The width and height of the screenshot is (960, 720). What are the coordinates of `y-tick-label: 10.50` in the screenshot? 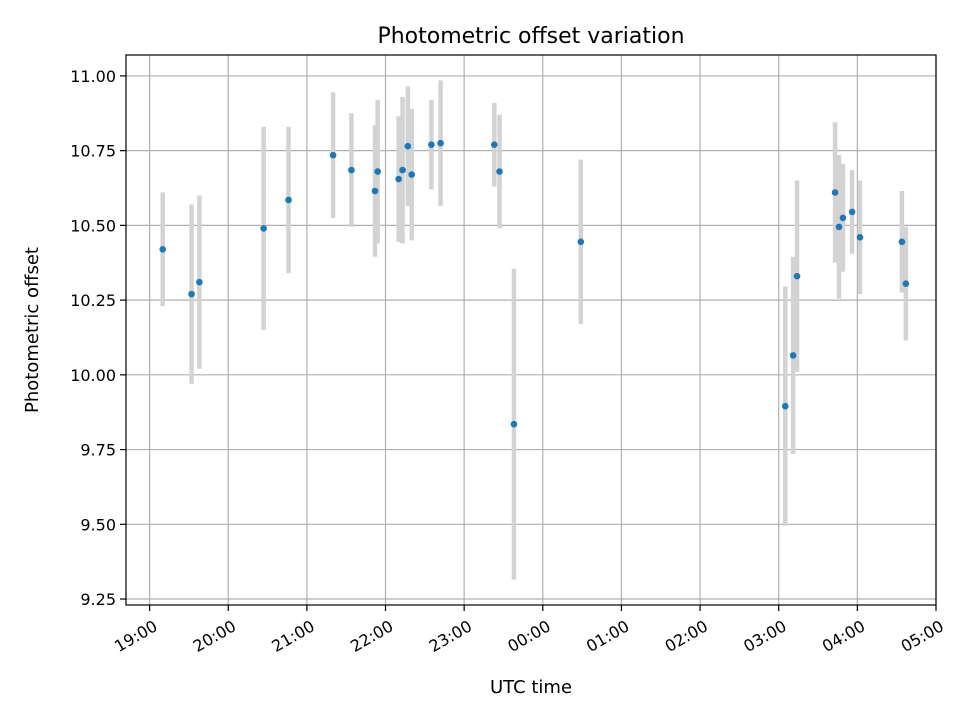 It's located at (93, 225).